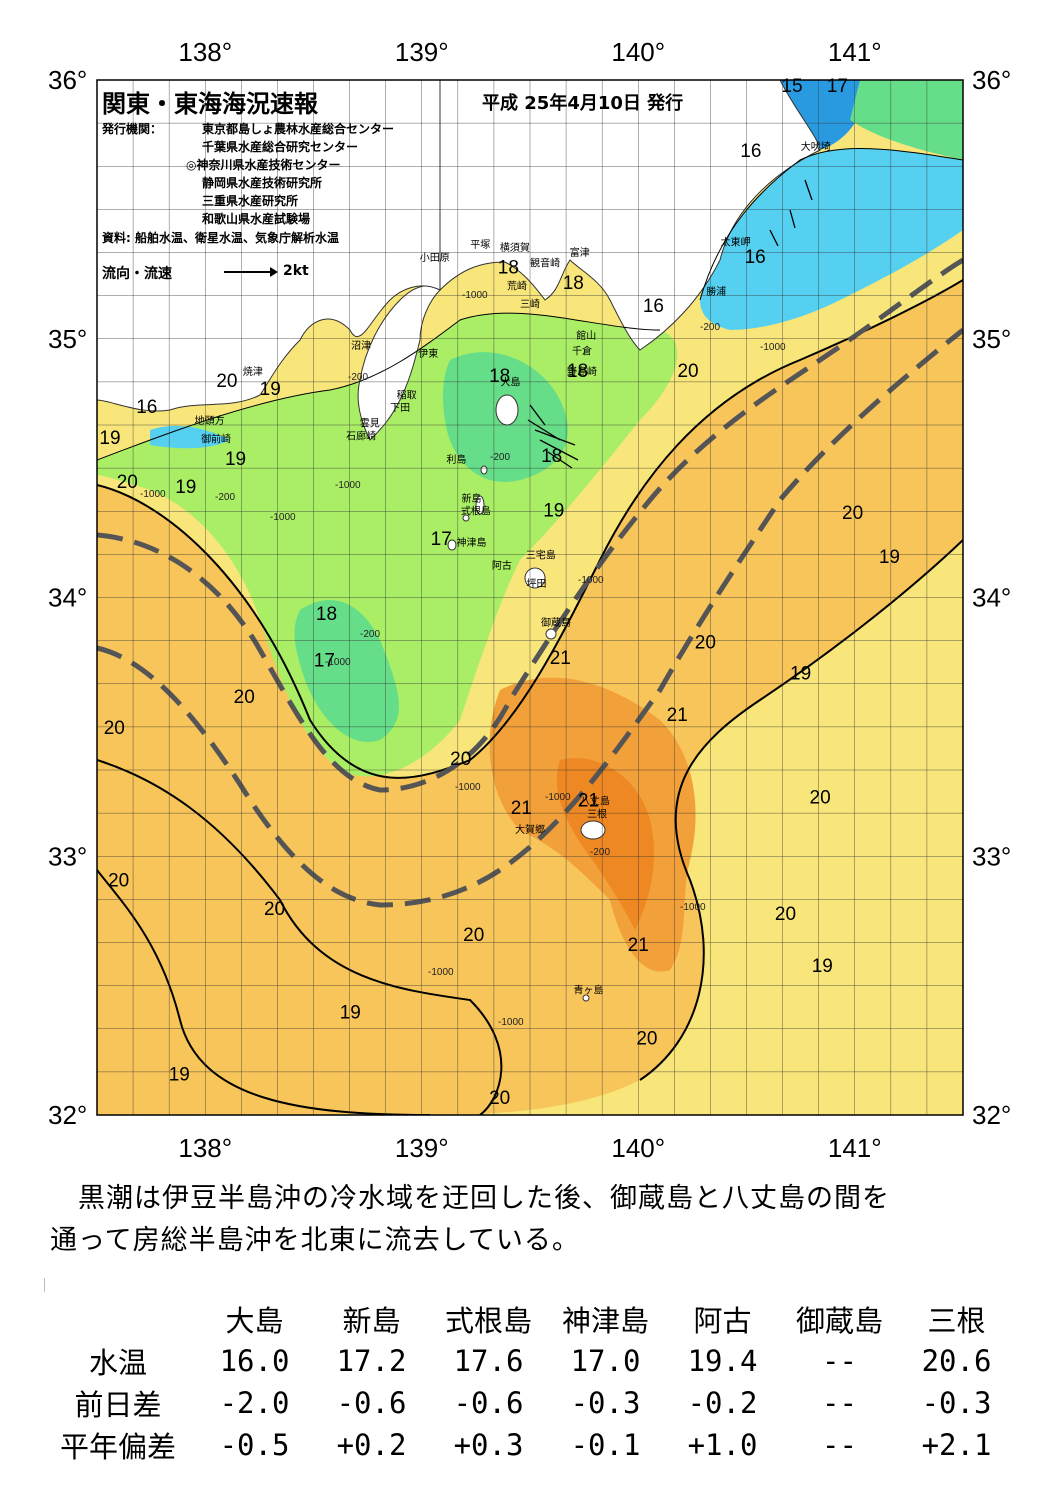 This screenshot has width=1064, height=1503. Describe the element at coordinates (254, 1321) in the screenshot. I see `table-header: 大島` at that location.